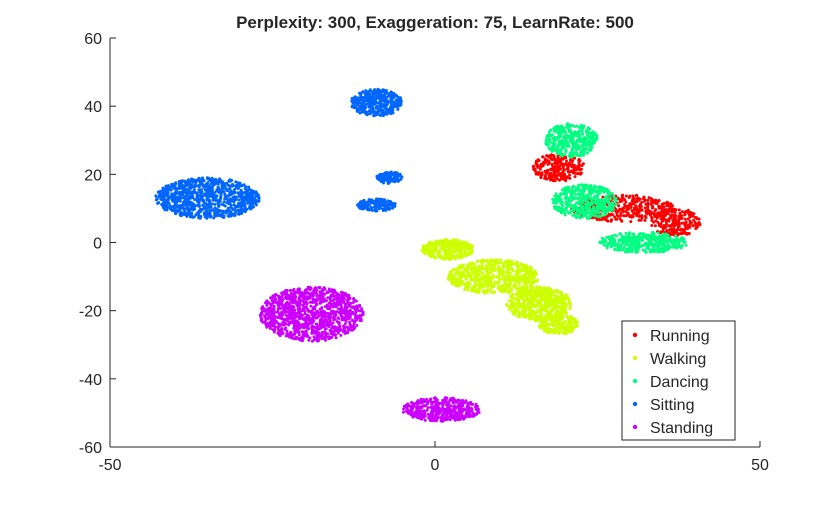 This screenshot has height=505, width=840. Describe the element at coordinates (499, 286) in the screenshot. I see `series-walking` at that location.